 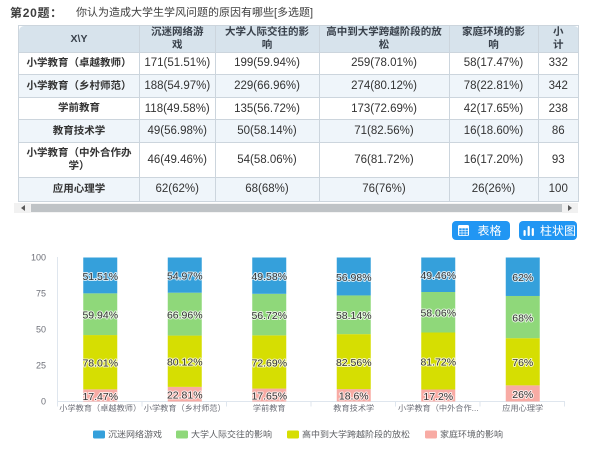 I want to click on svg-text: 62%, so click(x=522, y=278).